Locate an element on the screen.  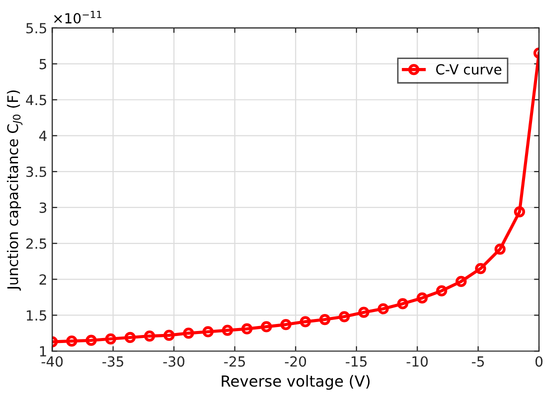
y-tick-label: 2.5 is located at coordinates (36, 243).